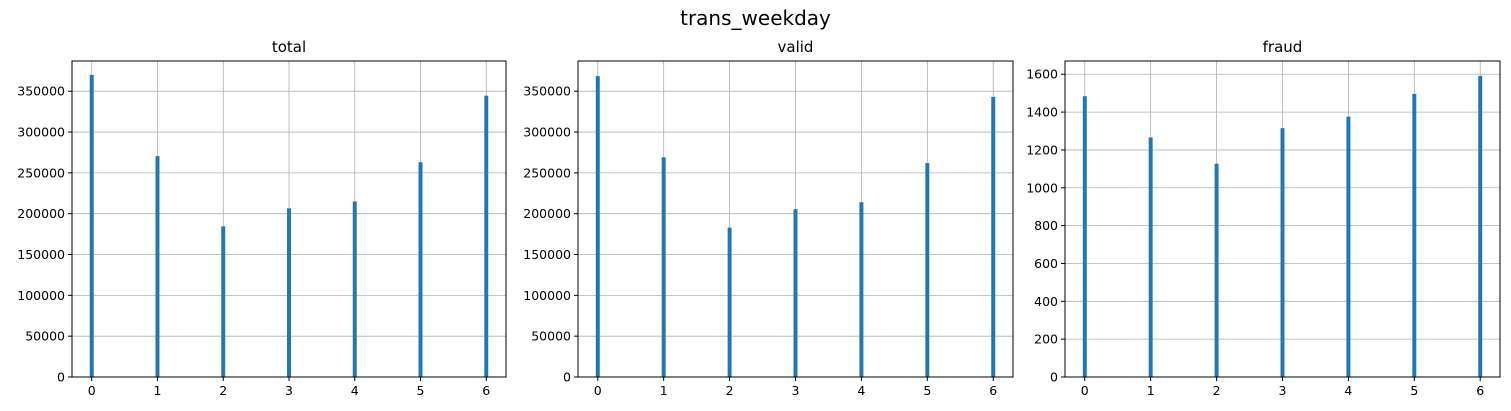 The height and width of the screenshot is (411, 1511). I want to click on y-tick-label: 400, so click(1046, 301).